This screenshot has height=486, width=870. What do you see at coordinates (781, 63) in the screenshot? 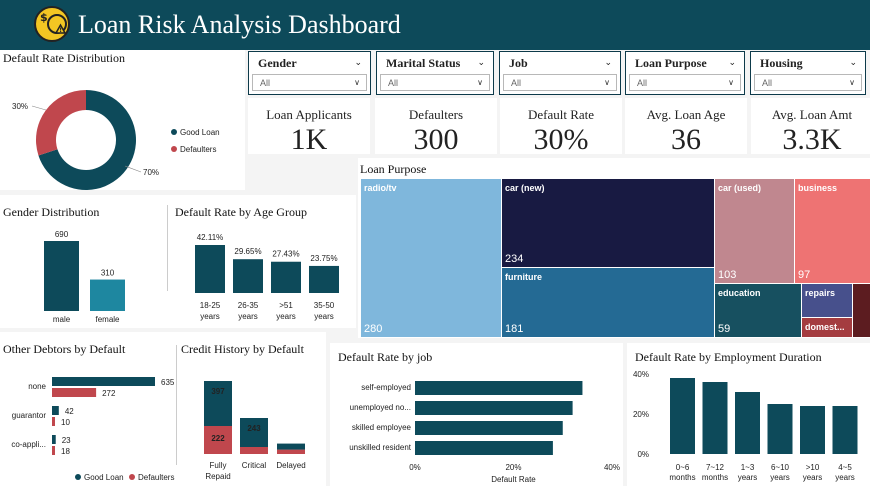
I see `slicer-label: Housing` at bounding box center [781, 63].